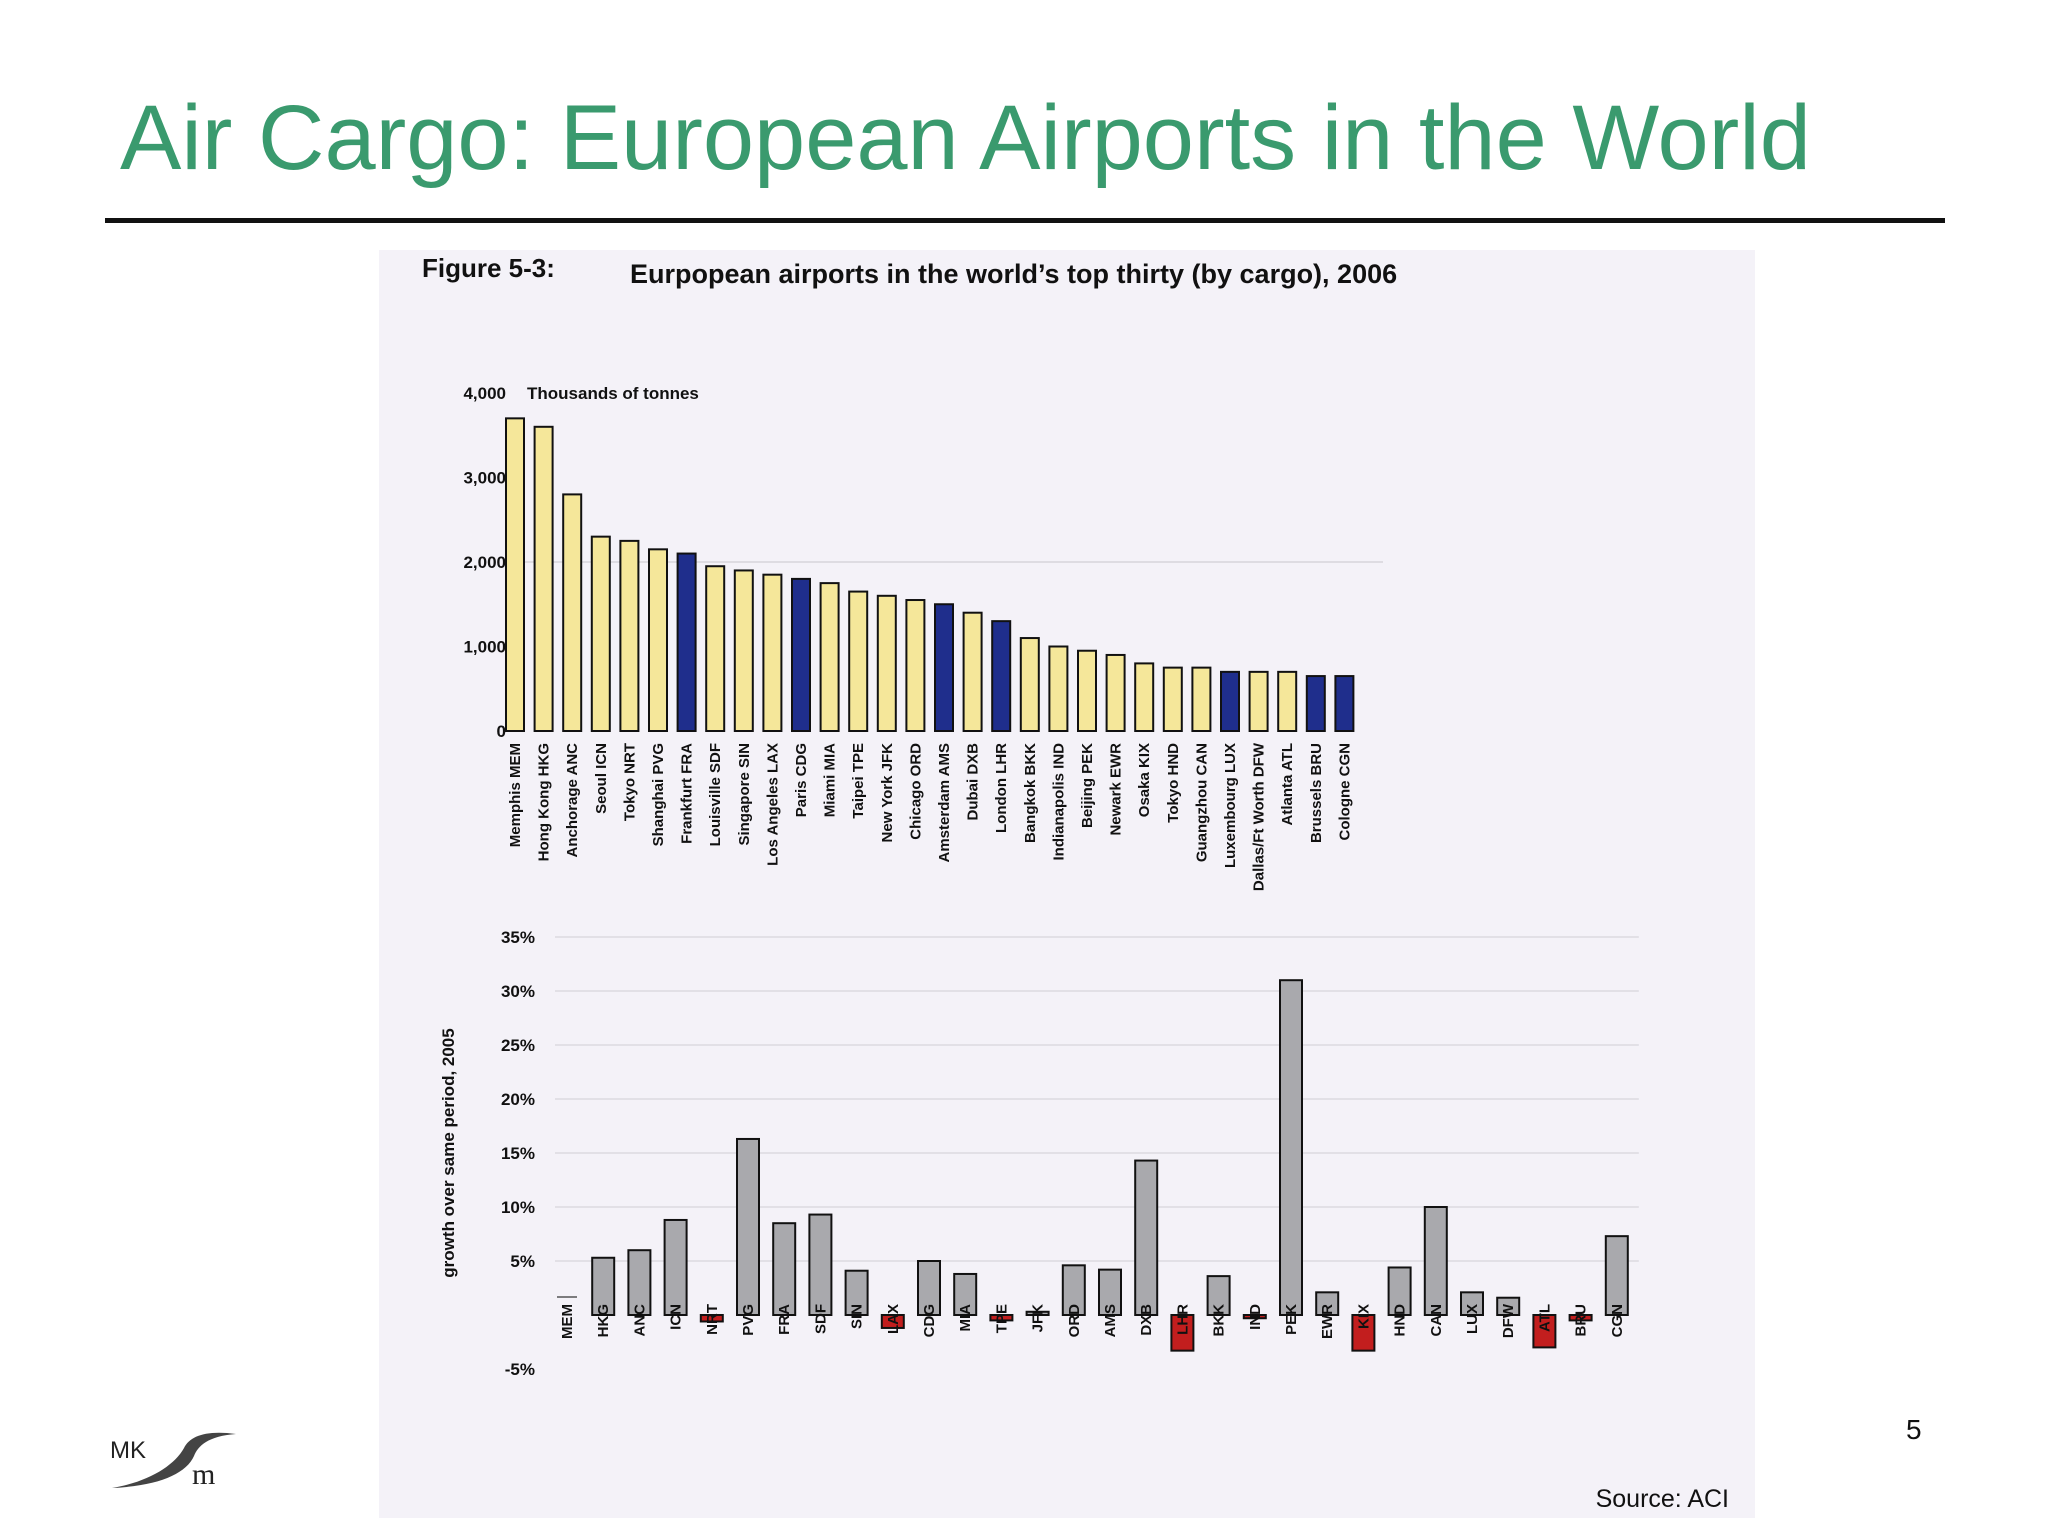  What do you see at coordinates (687, 793) in the screenshot?
I see `x-category-label: Frankfurt FRA` at bounding box center [687, 793].